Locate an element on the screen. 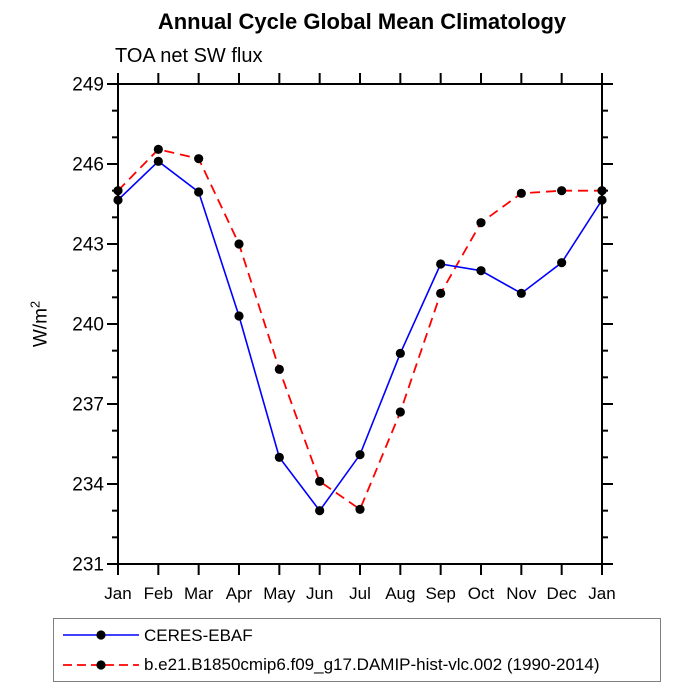  x-tick-label: Feb is located at coordinates (158, 593).